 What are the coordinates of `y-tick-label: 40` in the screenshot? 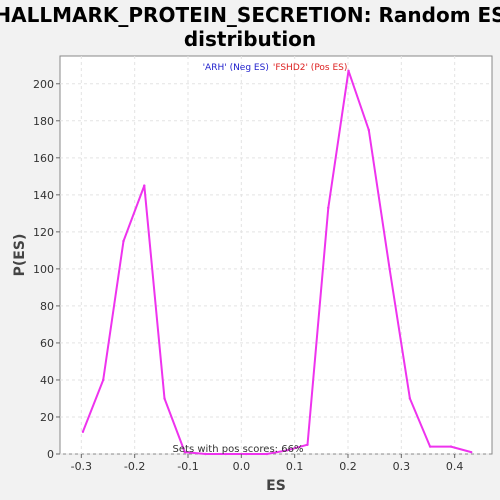 It's located at (47, 380).